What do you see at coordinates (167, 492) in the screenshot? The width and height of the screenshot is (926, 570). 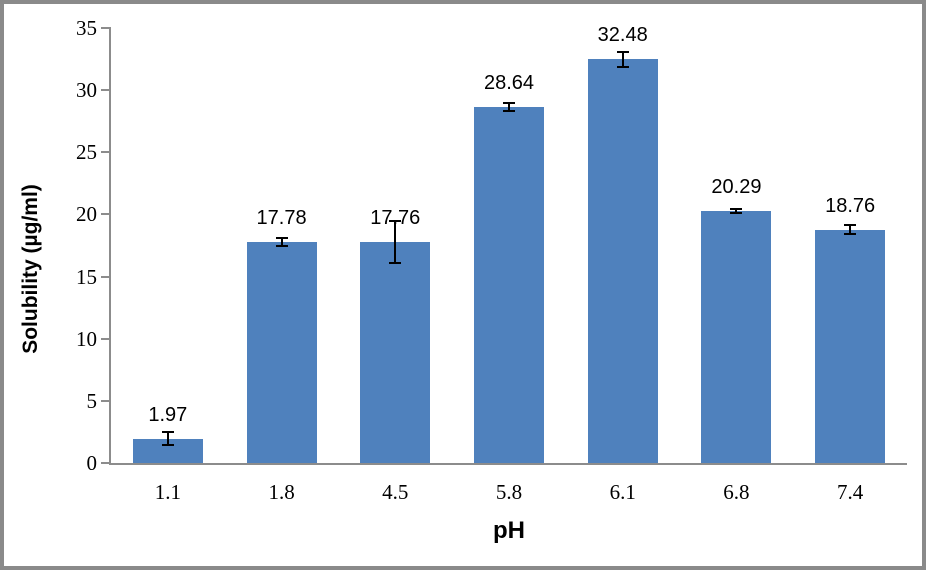 I see `x-tick-label: 1.1` at bounding box center [167, 492].